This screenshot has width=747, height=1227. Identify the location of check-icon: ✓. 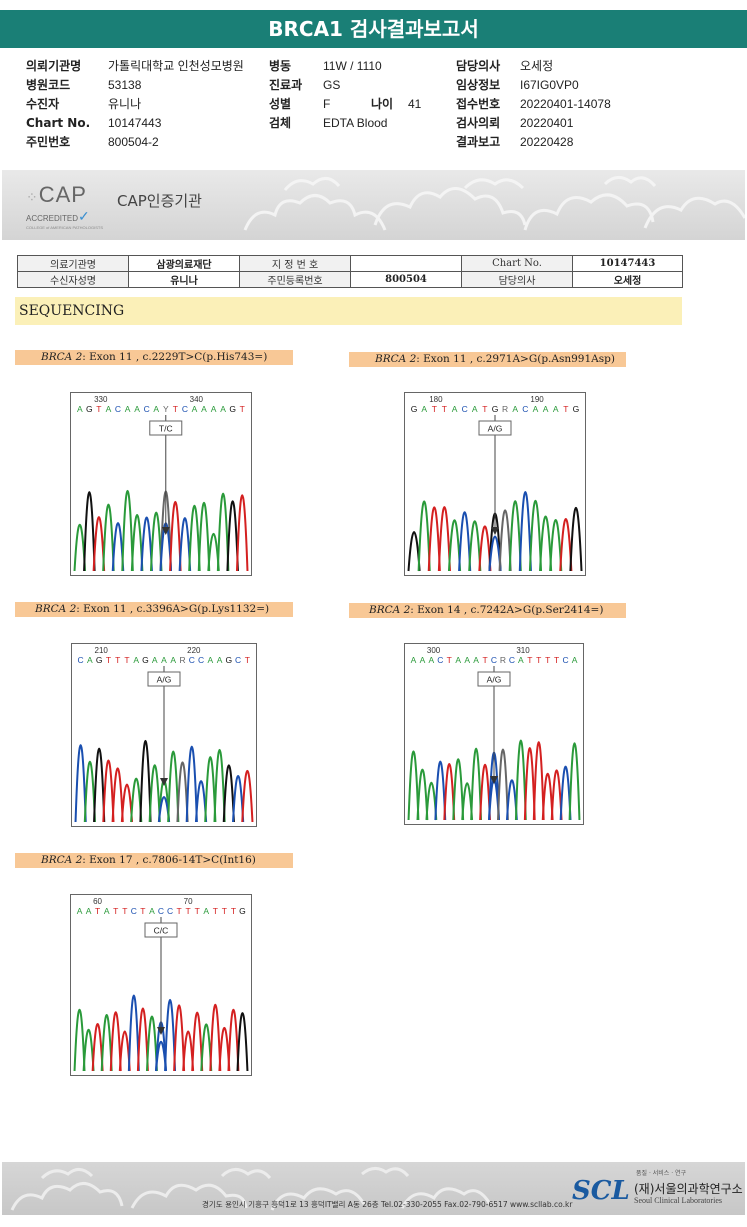
(84, 216).